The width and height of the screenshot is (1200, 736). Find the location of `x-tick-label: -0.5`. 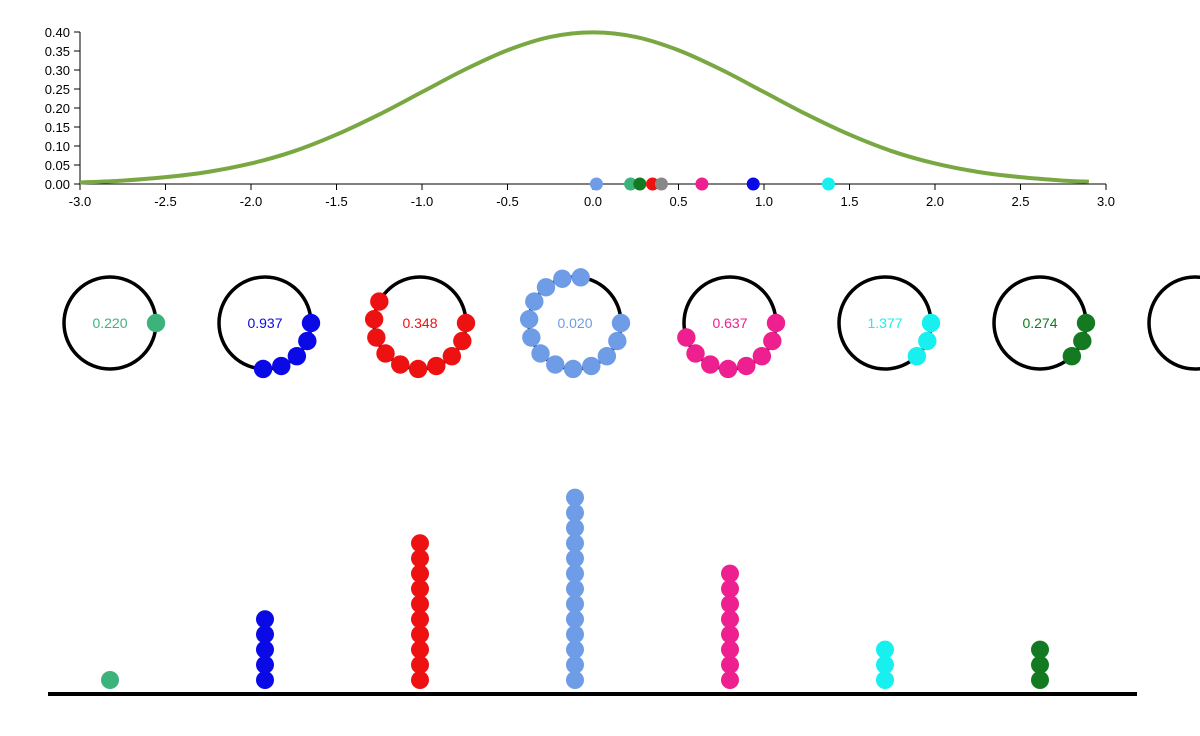

x-tick-label: -0.5 is located at coordinates (507, 201).